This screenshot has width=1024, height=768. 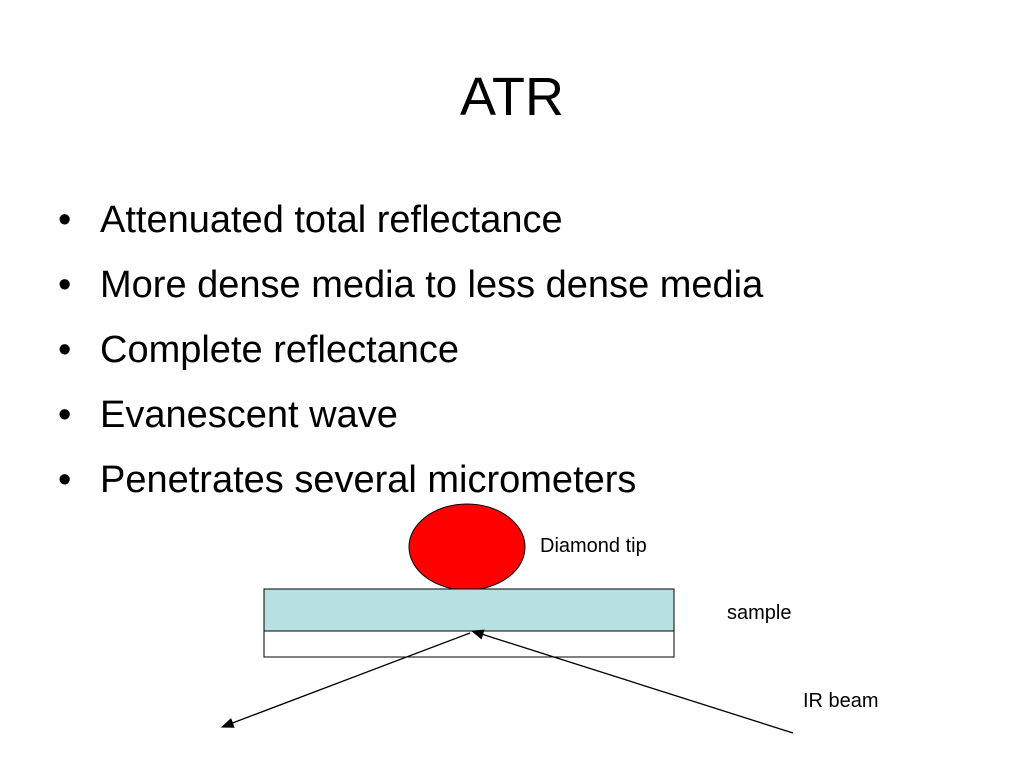 I want to click on bullet: Complete reflectance, so click(x=410, y=350).